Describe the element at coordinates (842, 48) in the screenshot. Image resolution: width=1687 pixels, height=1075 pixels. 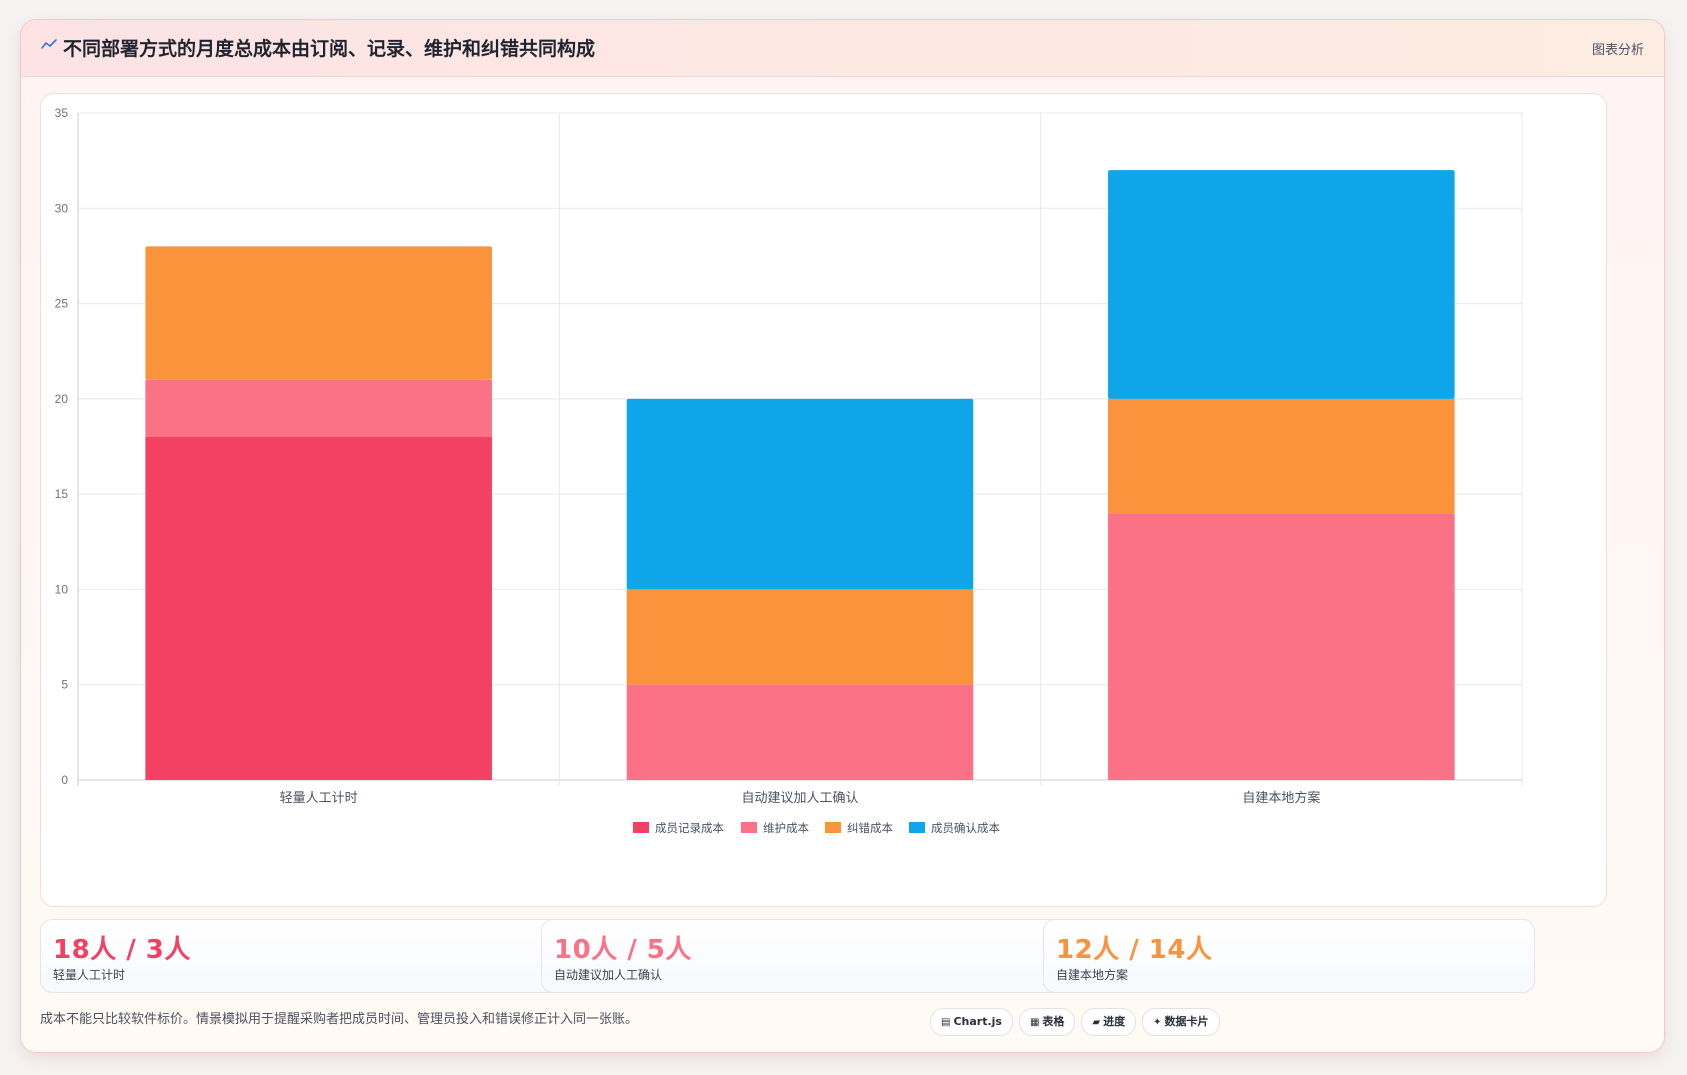
I see `card-header: 不同部署方式的月度总成本由订阅、记录、维护和纠错共同构成 图表分析` at that location.